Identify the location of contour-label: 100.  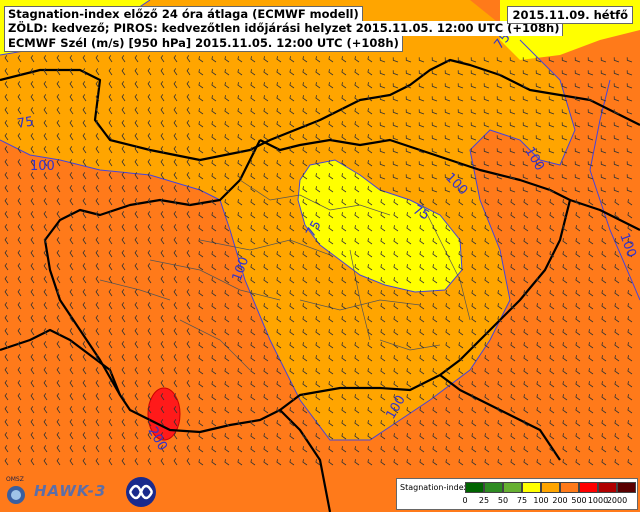
(42, 166).